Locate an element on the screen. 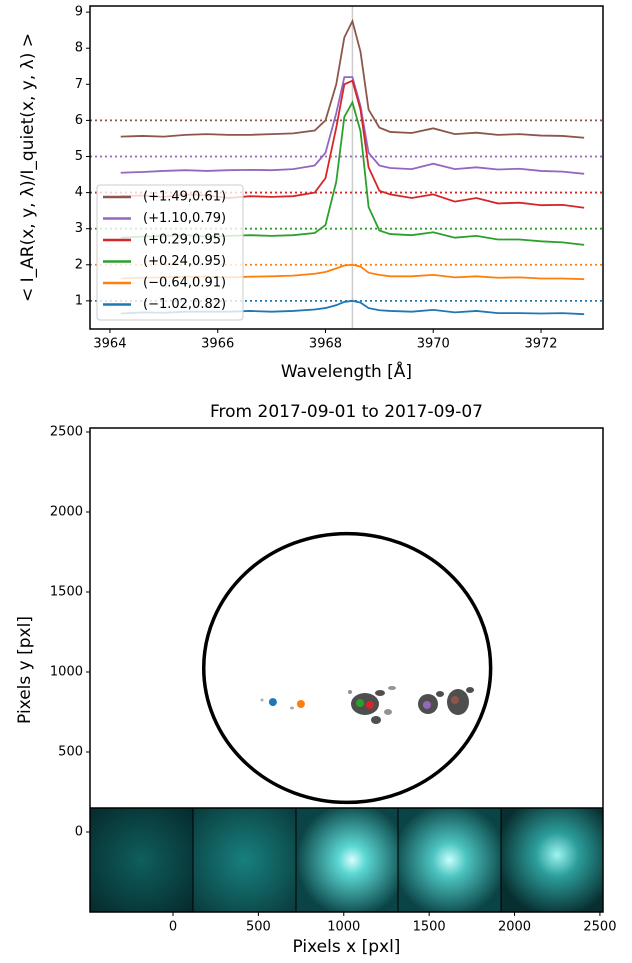  legend-label: (+0.29,0.95) is located at coordinates (184, 240).